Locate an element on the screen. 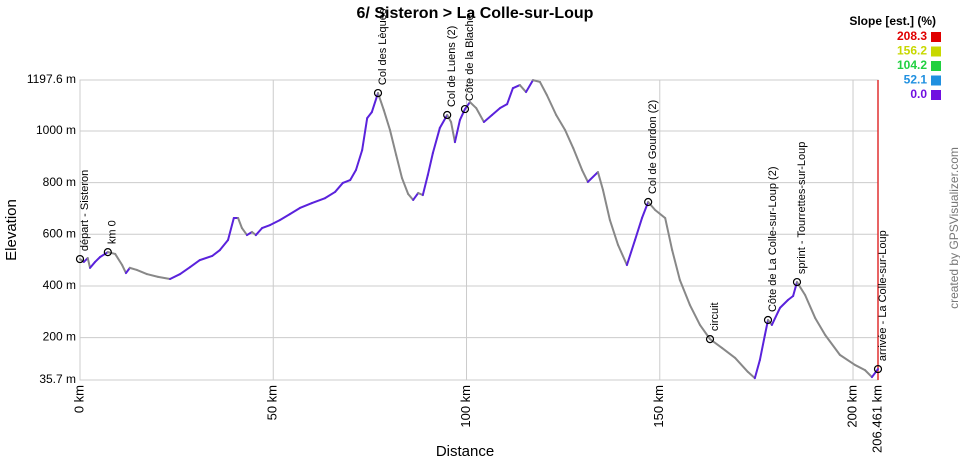 The width and height of the screenshot is (960, 460). legend-label: 156.2 is located at coordinates (912, 51).